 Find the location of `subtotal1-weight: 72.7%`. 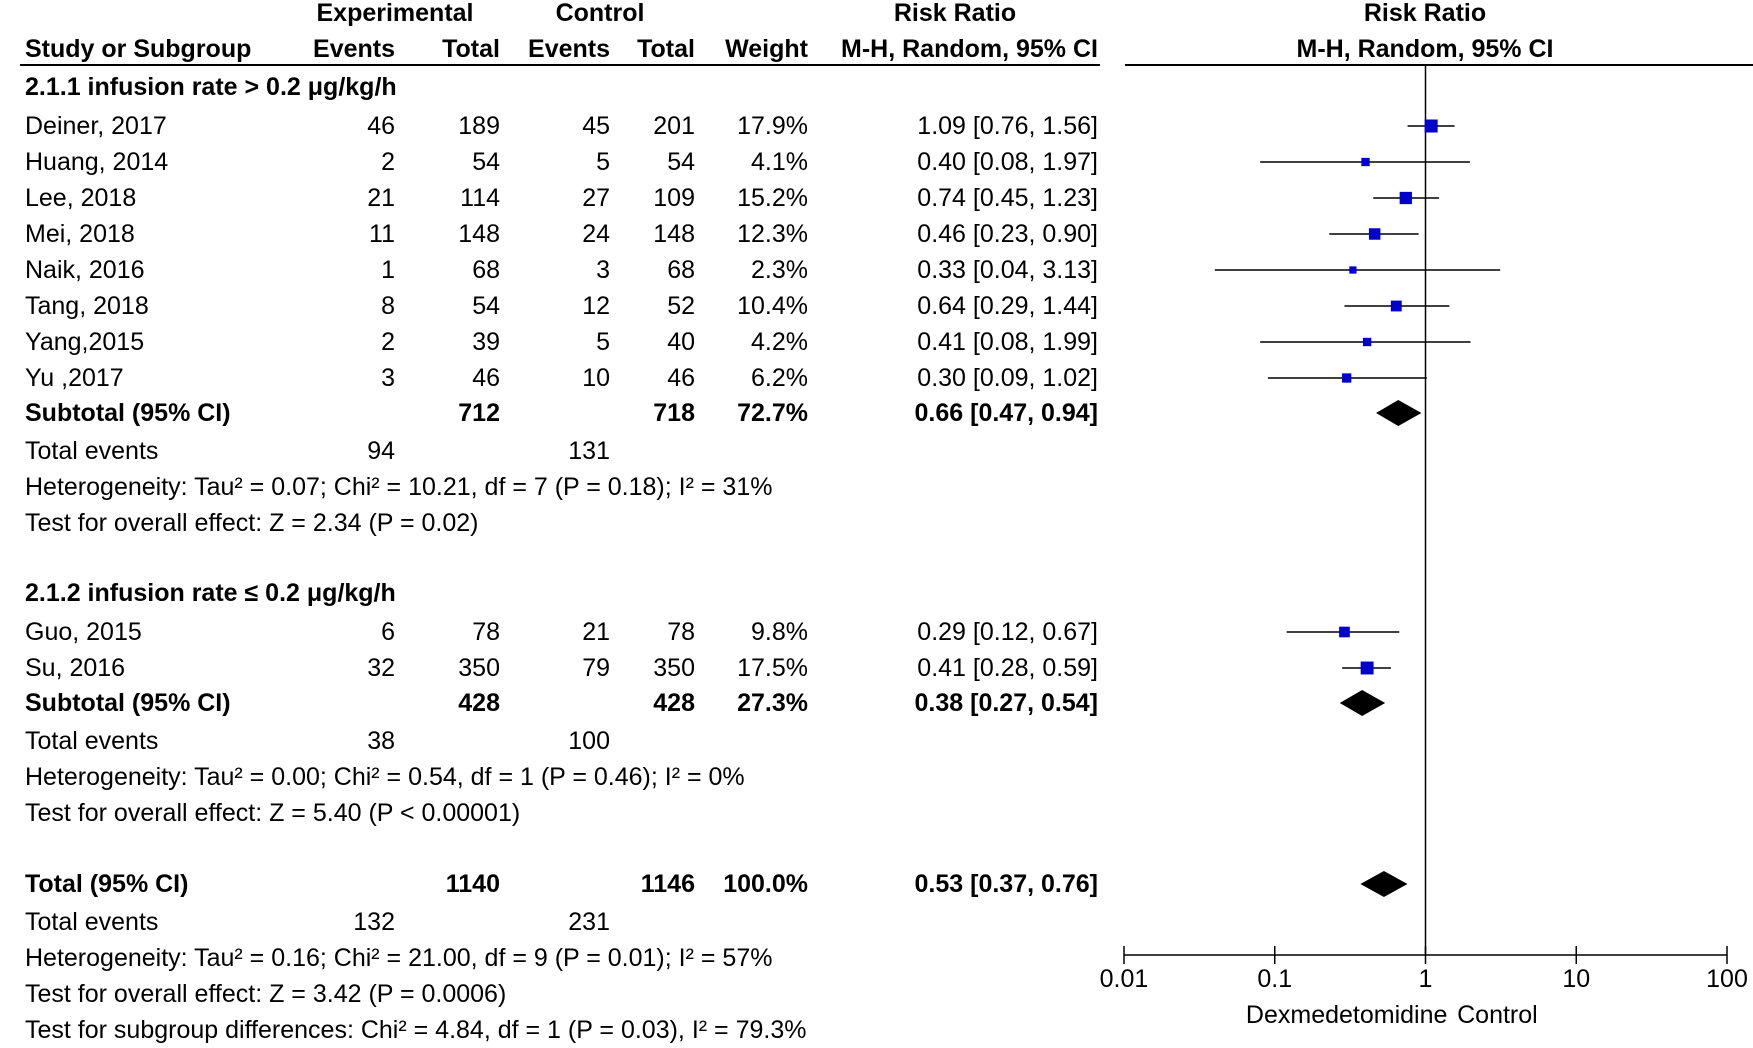

subtotal1-weight: 72.7% is located at coordinates (772, 413).